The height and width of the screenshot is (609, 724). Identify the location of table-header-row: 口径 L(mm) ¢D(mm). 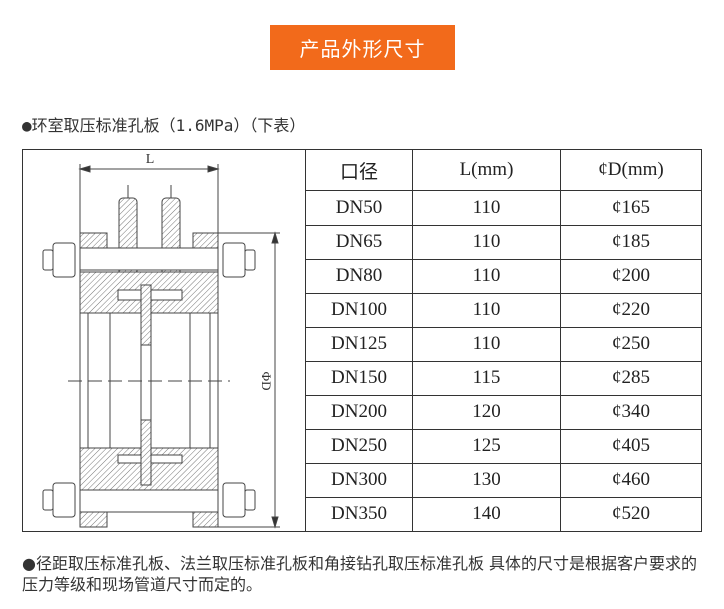
(503, 170).